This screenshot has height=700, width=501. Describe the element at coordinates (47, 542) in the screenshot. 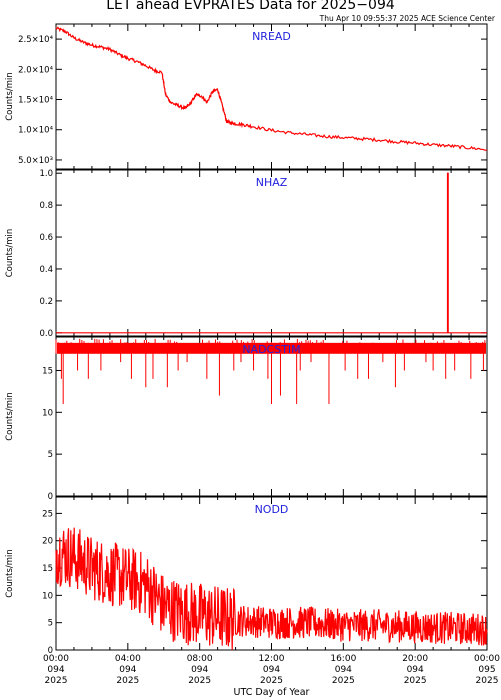

I see `y-tick-label: 20` at that location.